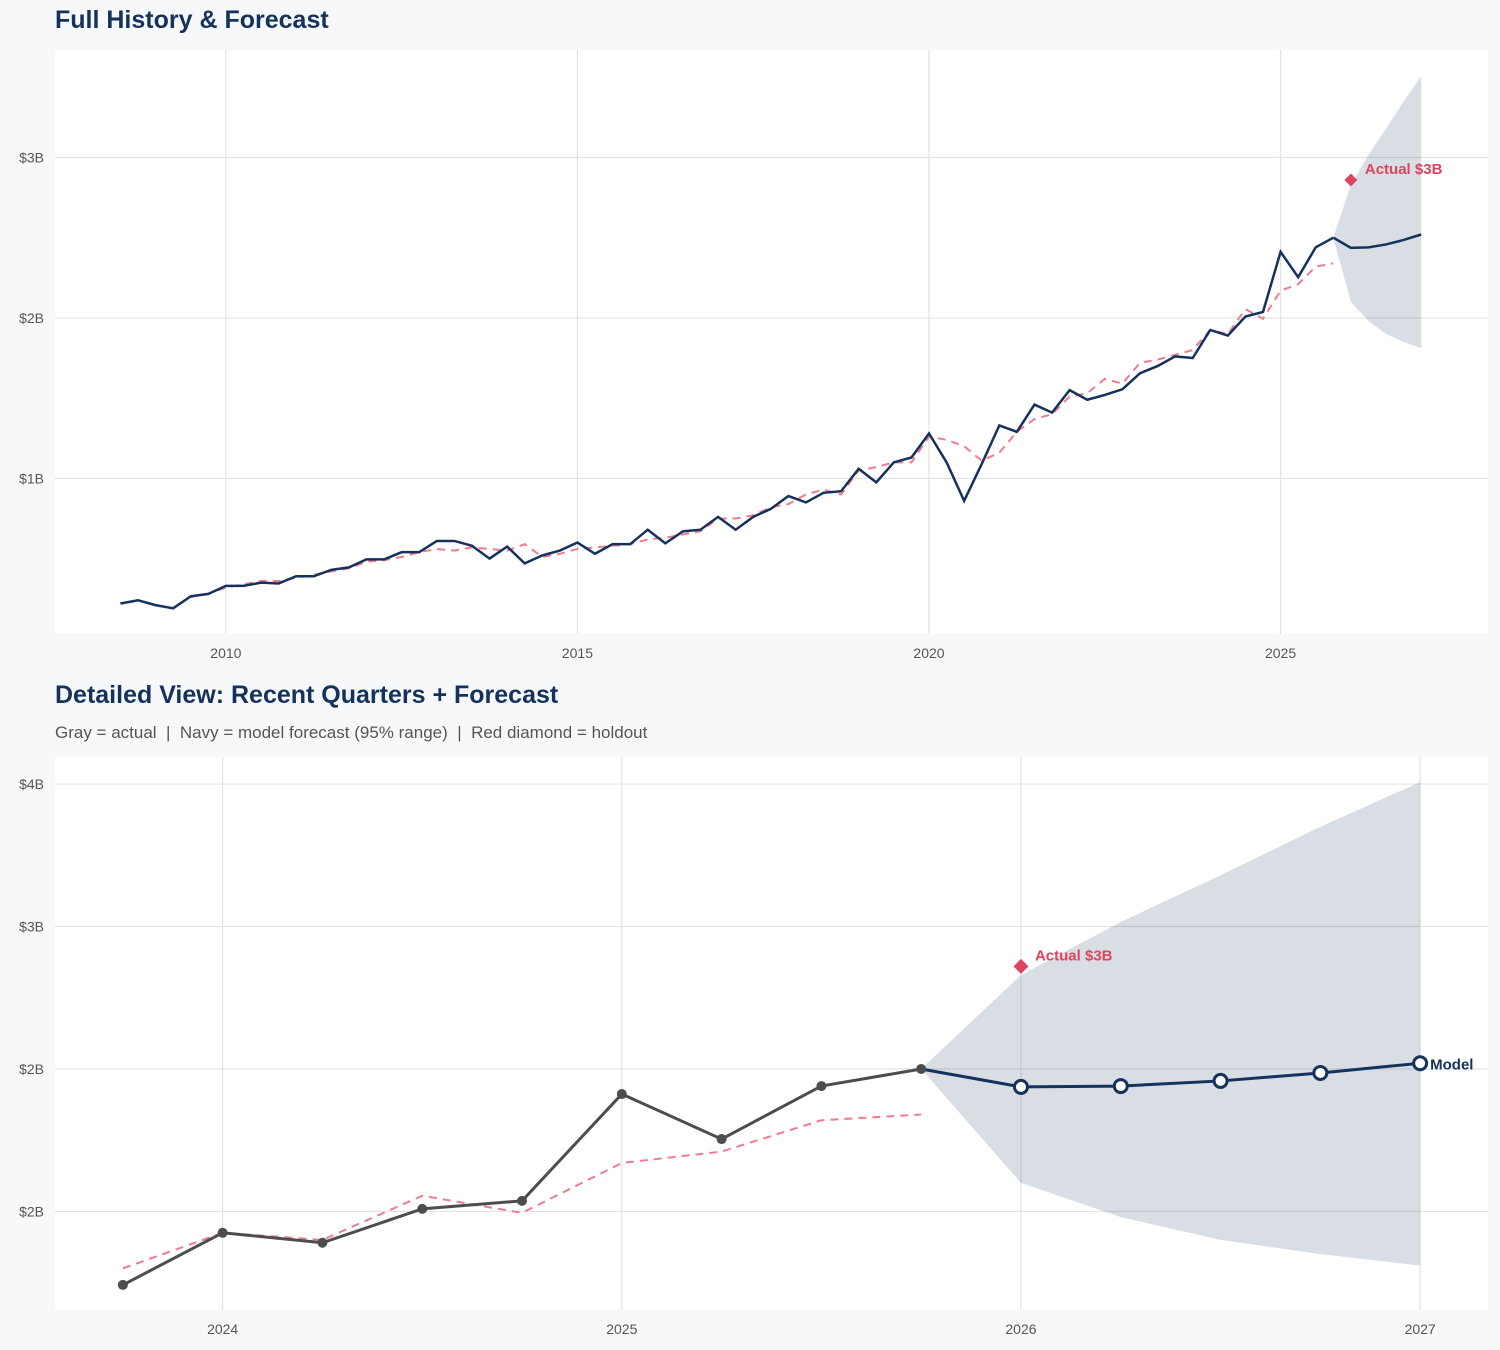 The width and height of the screenshot is (1500, 1350). What do you see at coordinates (1451, 1064) in the screenshot?
I see `model-label: Model` at bounding box center [1451, 1064].